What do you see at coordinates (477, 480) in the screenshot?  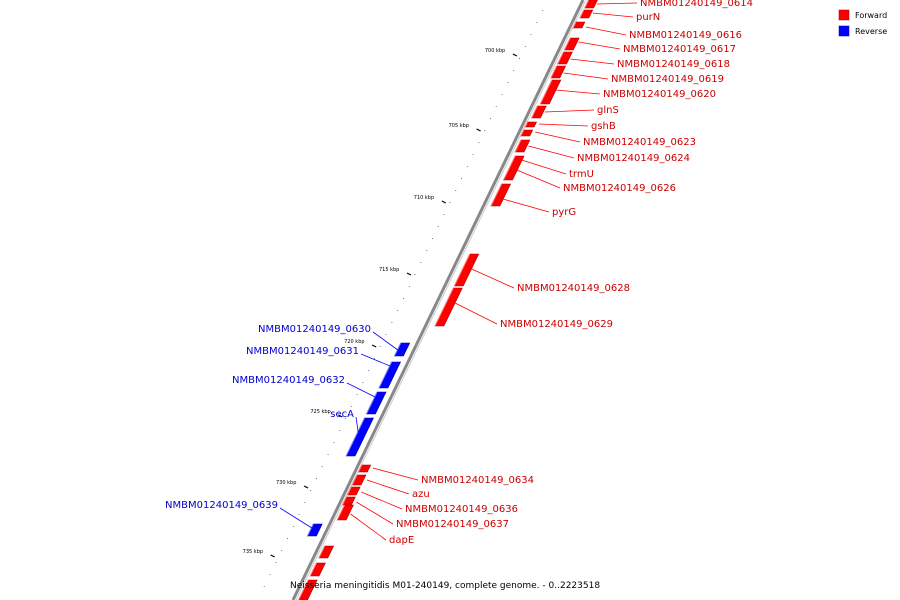 I see `forward-gene-label: NMBM01240149_0634` at bounding box center [477, 480].